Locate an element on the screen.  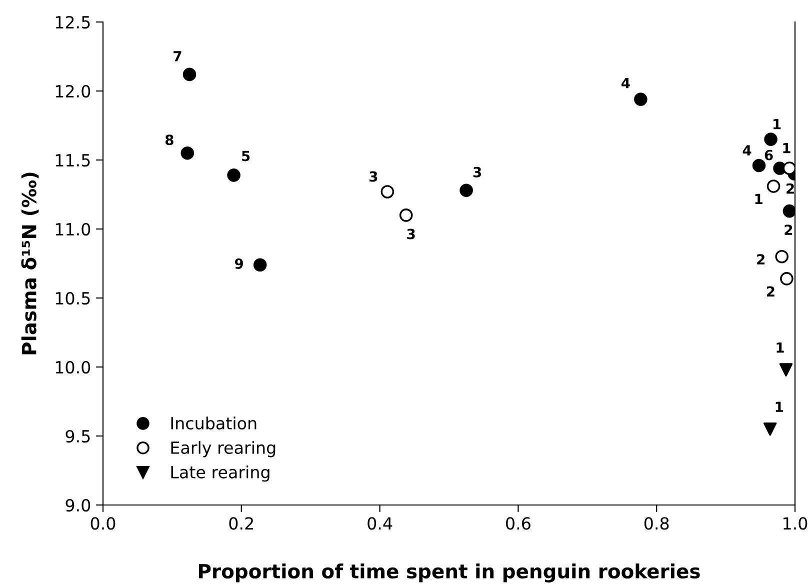
y-tick-label: 12.0 is located at coordinates (73, 91).